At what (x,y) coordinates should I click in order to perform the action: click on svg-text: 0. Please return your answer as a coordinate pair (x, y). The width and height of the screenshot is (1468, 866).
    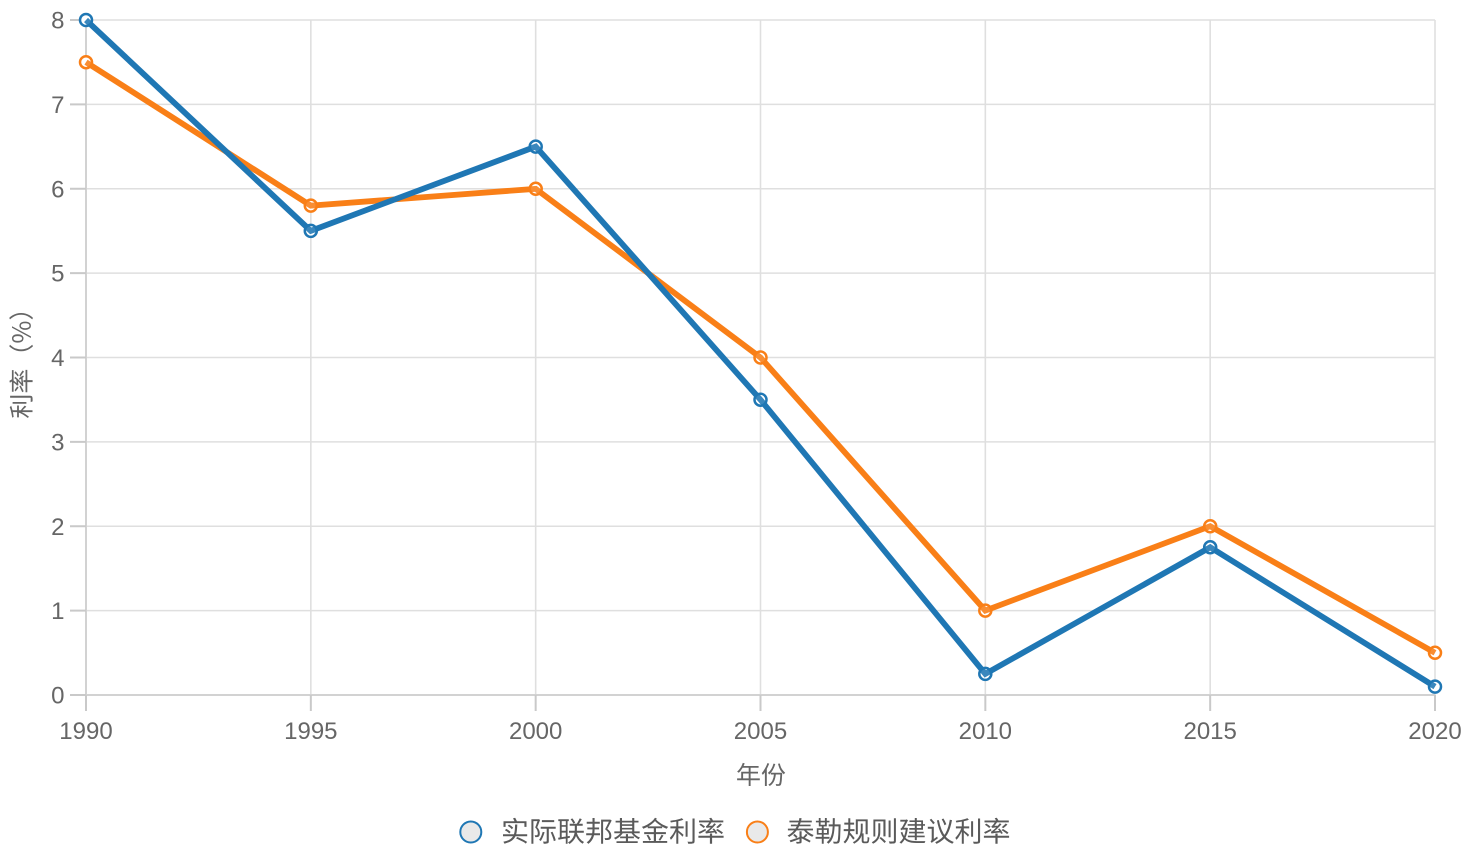
    Looking at the image, I should click on (57, 696).